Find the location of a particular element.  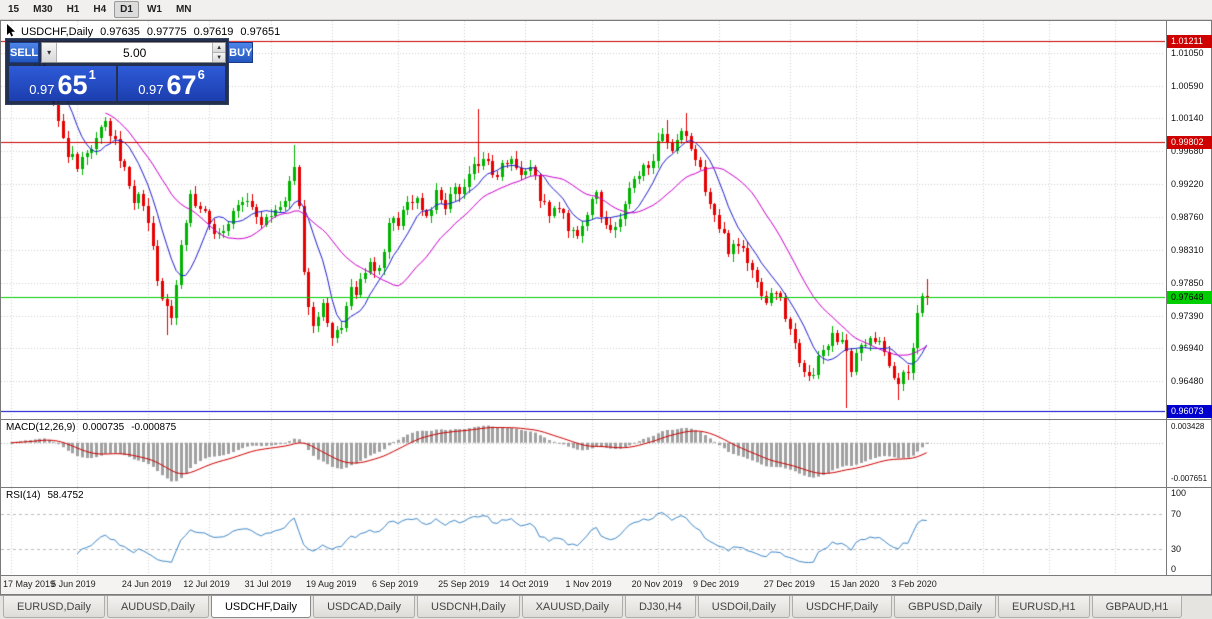

time-axis-label: 19 Aug 2019 is located at coordinates (331, 584).